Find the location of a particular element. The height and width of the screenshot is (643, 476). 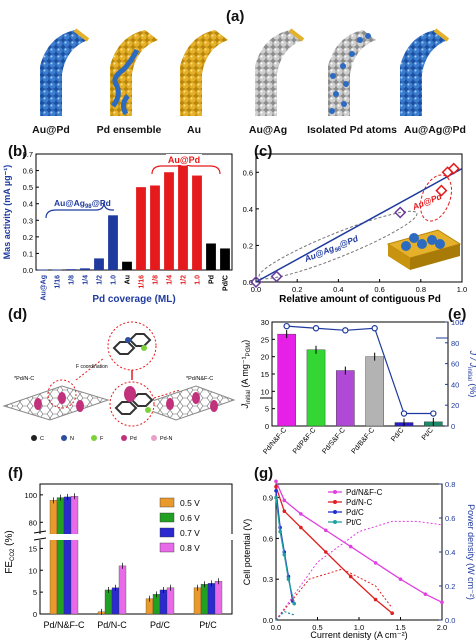

chart-c-label-agpd: Au@Ag98@Pd is located at coordinates (331, 249).